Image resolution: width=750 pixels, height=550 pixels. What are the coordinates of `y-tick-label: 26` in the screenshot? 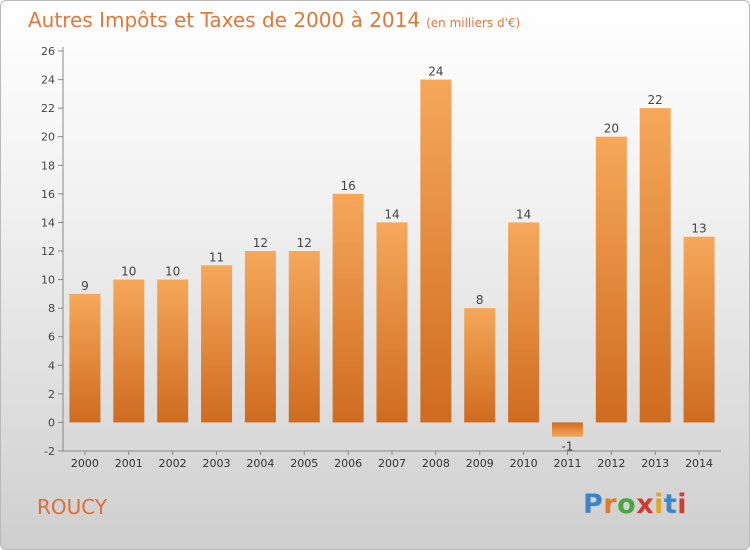 It's located at (48, 51).